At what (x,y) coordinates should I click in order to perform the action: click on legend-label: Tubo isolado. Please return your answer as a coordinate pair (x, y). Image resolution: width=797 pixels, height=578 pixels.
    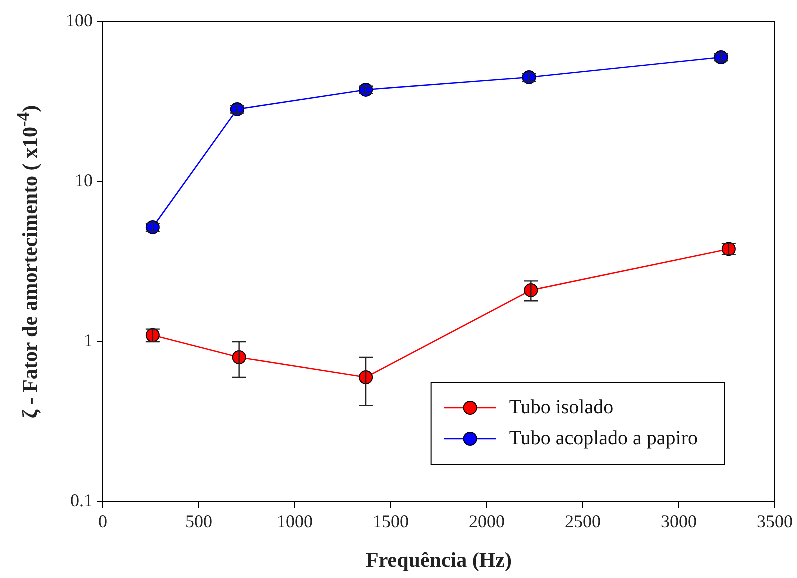
    Looking at the image, I should click on (561, 407).